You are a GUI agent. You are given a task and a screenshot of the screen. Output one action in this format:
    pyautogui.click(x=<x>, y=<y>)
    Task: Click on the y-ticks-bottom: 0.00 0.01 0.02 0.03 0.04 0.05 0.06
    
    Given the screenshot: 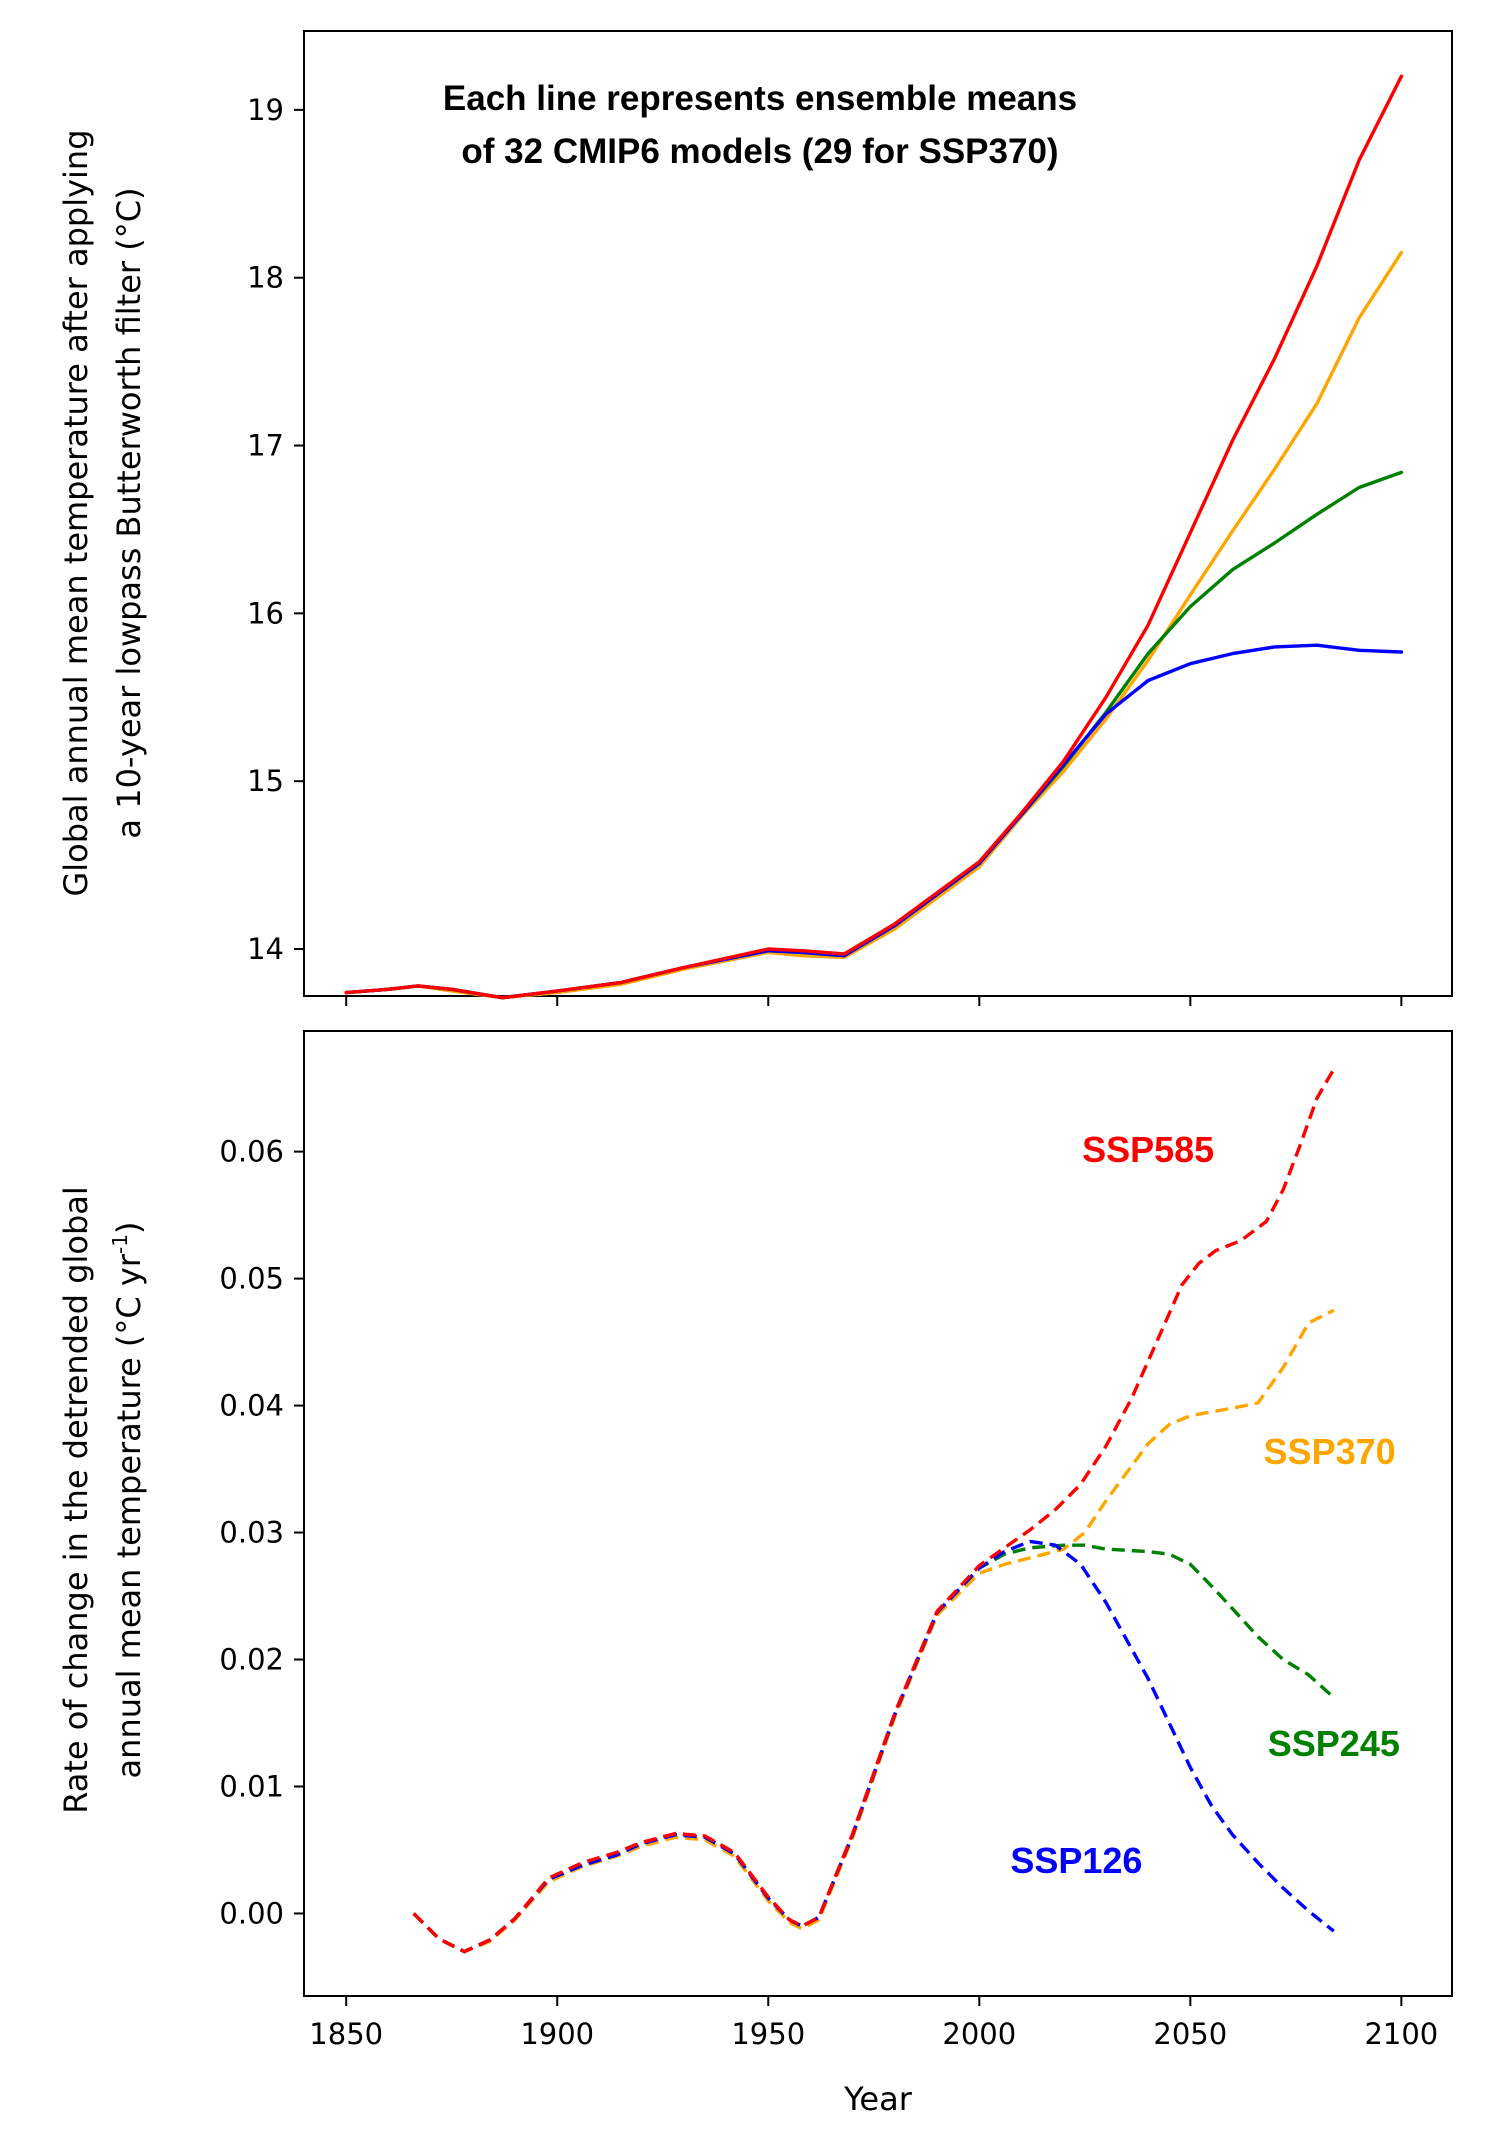 What is the action you would take?
    pyautogui.click(x=261, y=1532)
    